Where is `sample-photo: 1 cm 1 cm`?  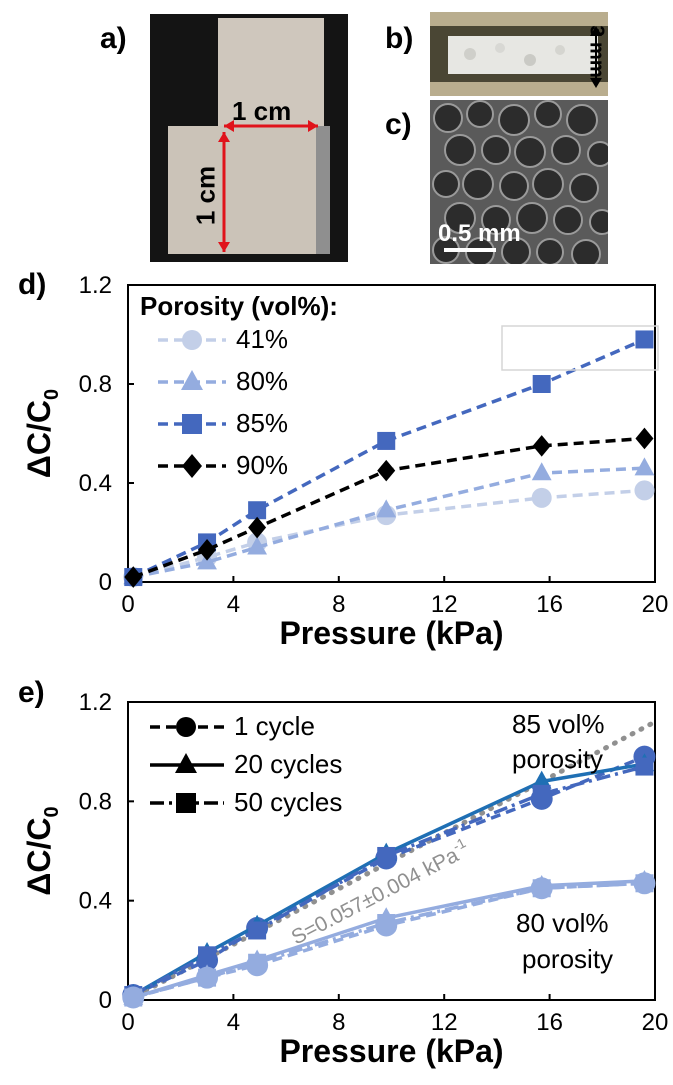 sample-photo: 1 cm 1 cm is located at coordinates (249, 138).